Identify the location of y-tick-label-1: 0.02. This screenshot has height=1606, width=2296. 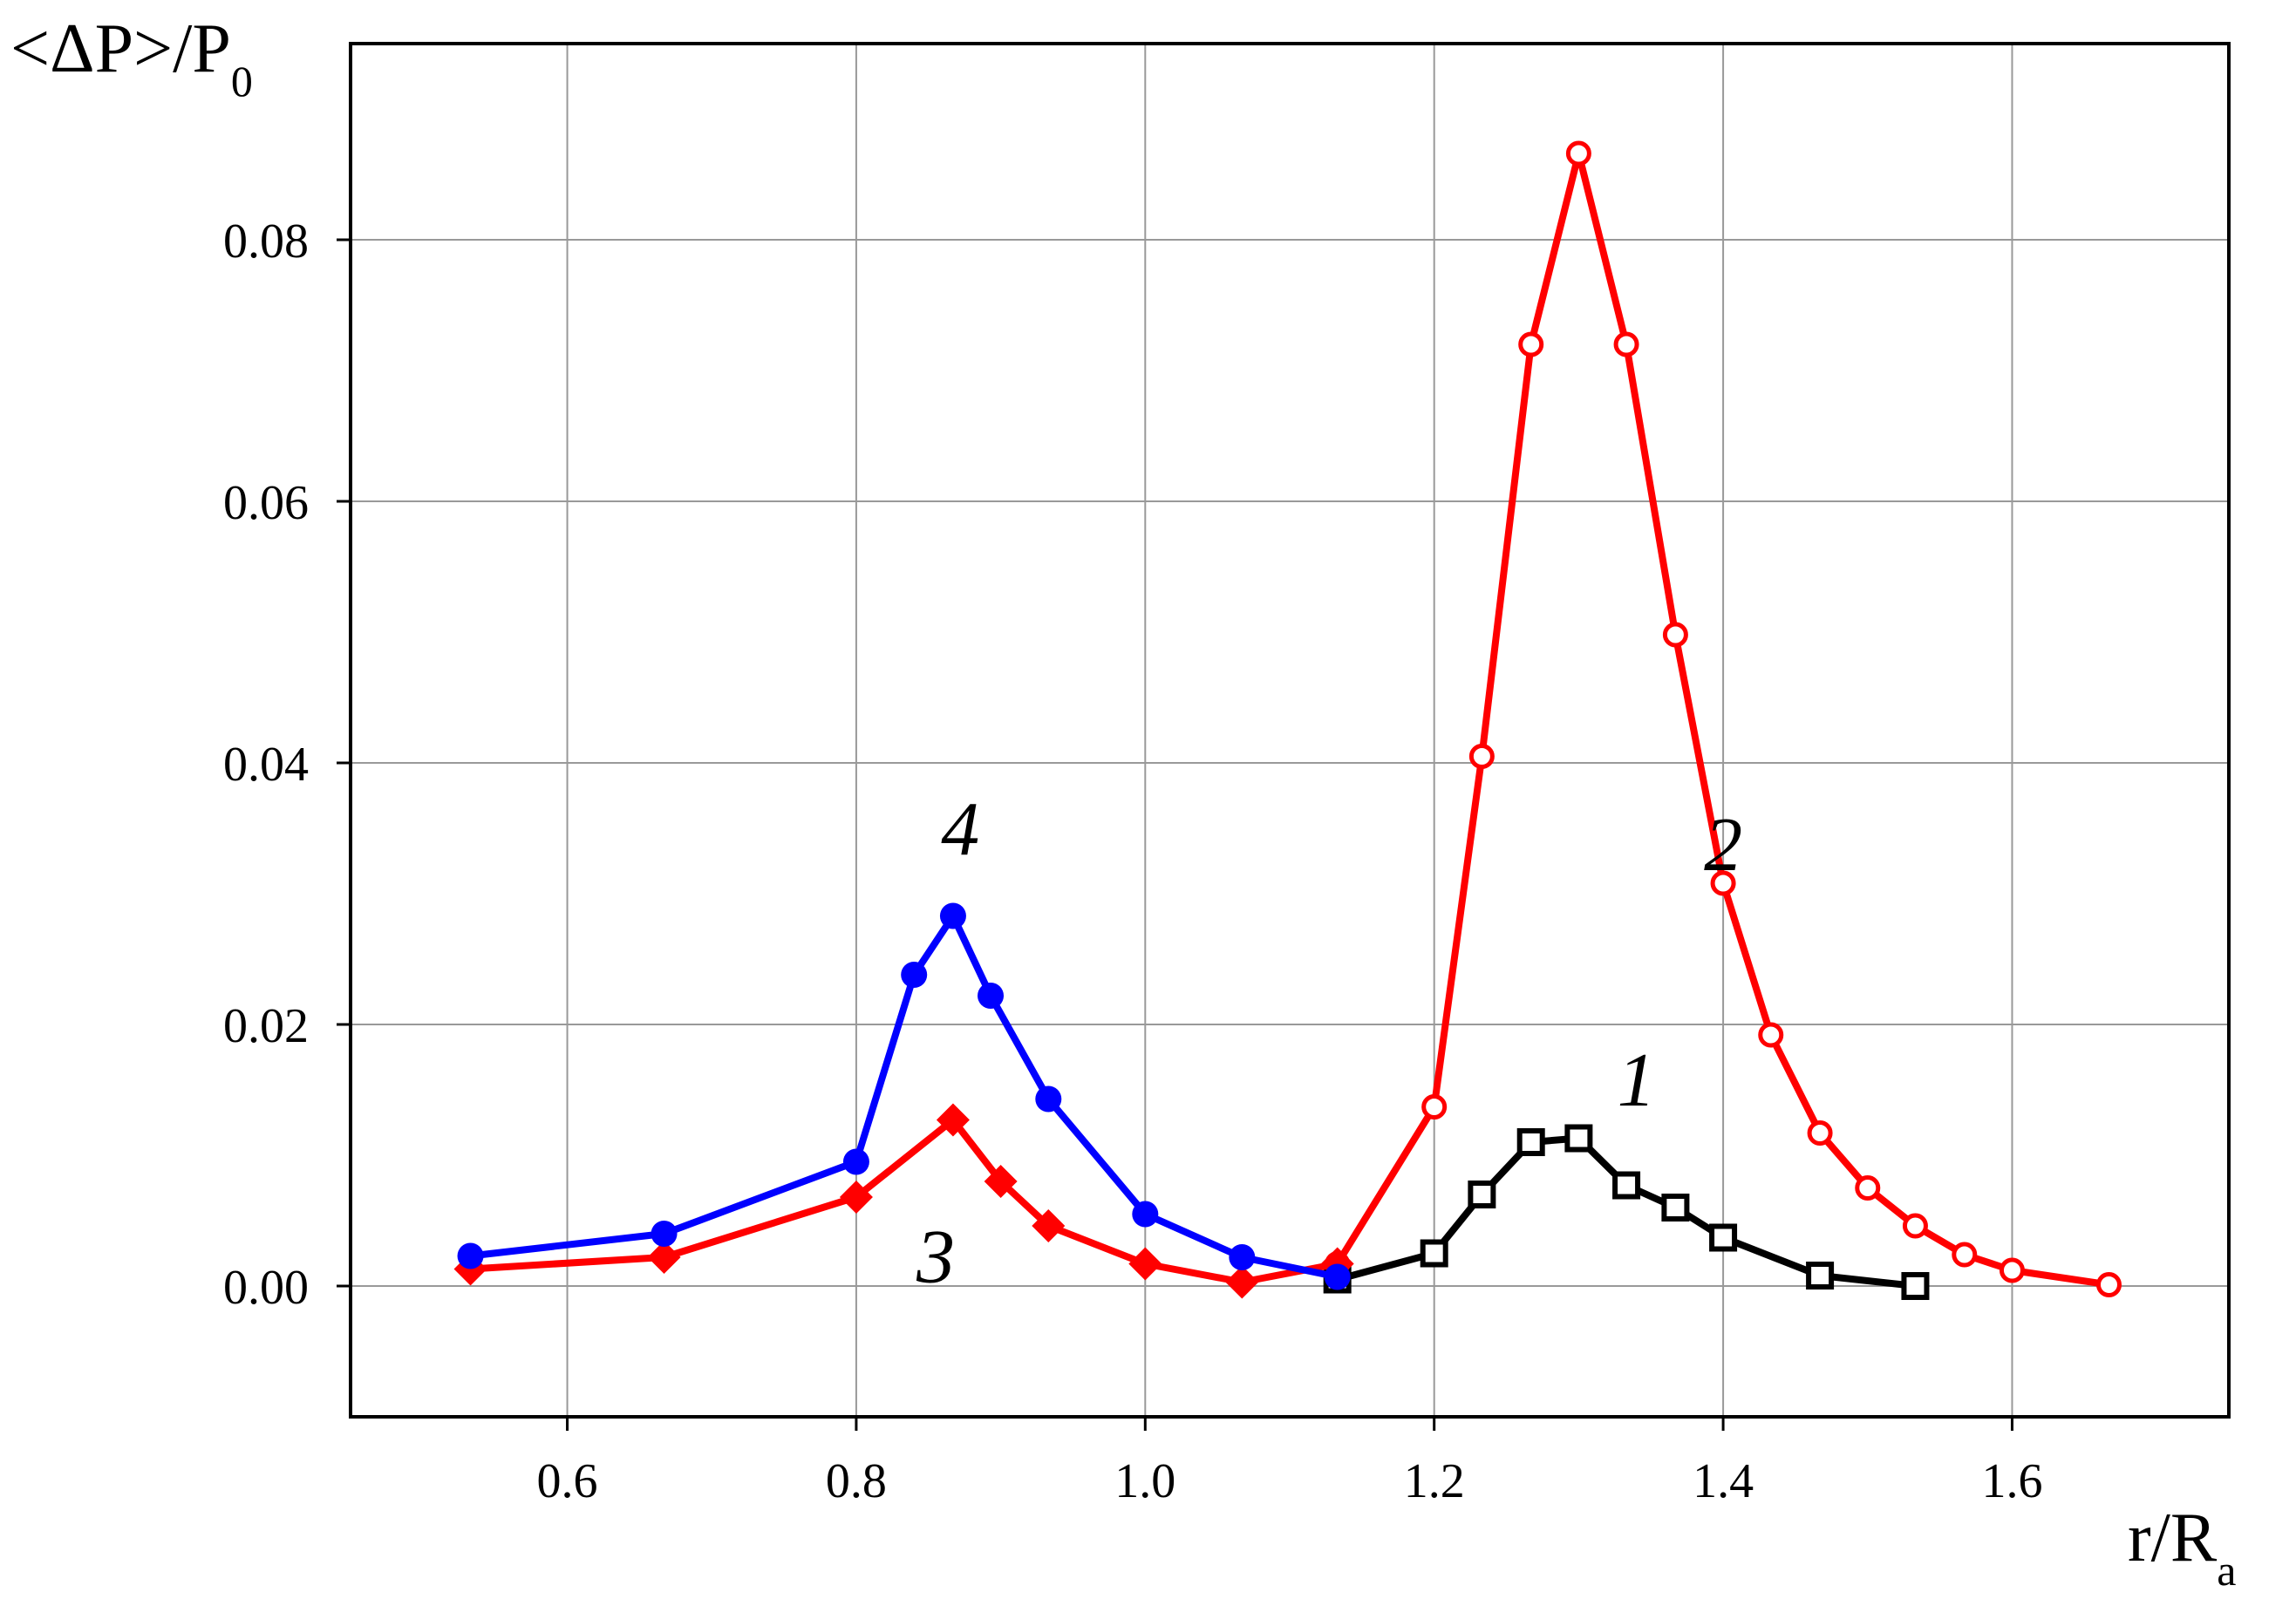
(266, 1026).